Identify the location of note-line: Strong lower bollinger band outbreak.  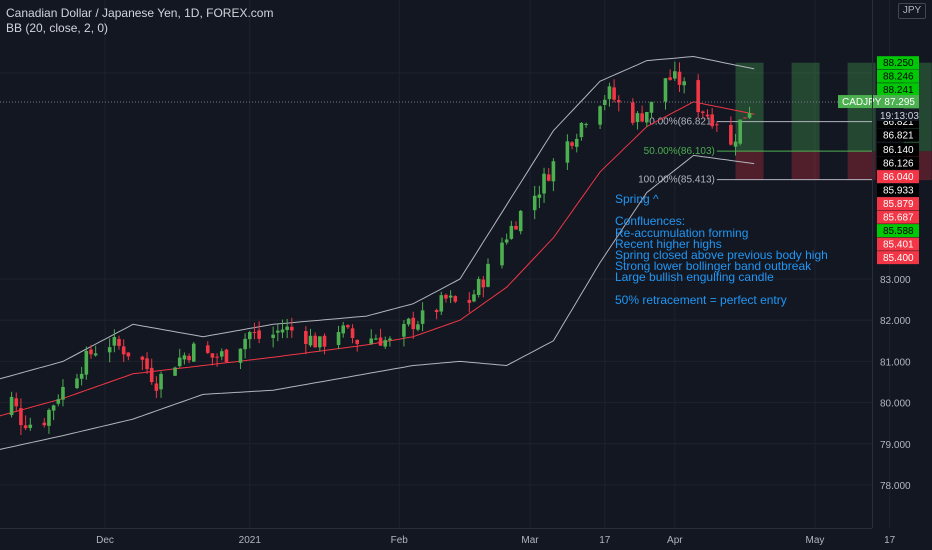
(713, 266).